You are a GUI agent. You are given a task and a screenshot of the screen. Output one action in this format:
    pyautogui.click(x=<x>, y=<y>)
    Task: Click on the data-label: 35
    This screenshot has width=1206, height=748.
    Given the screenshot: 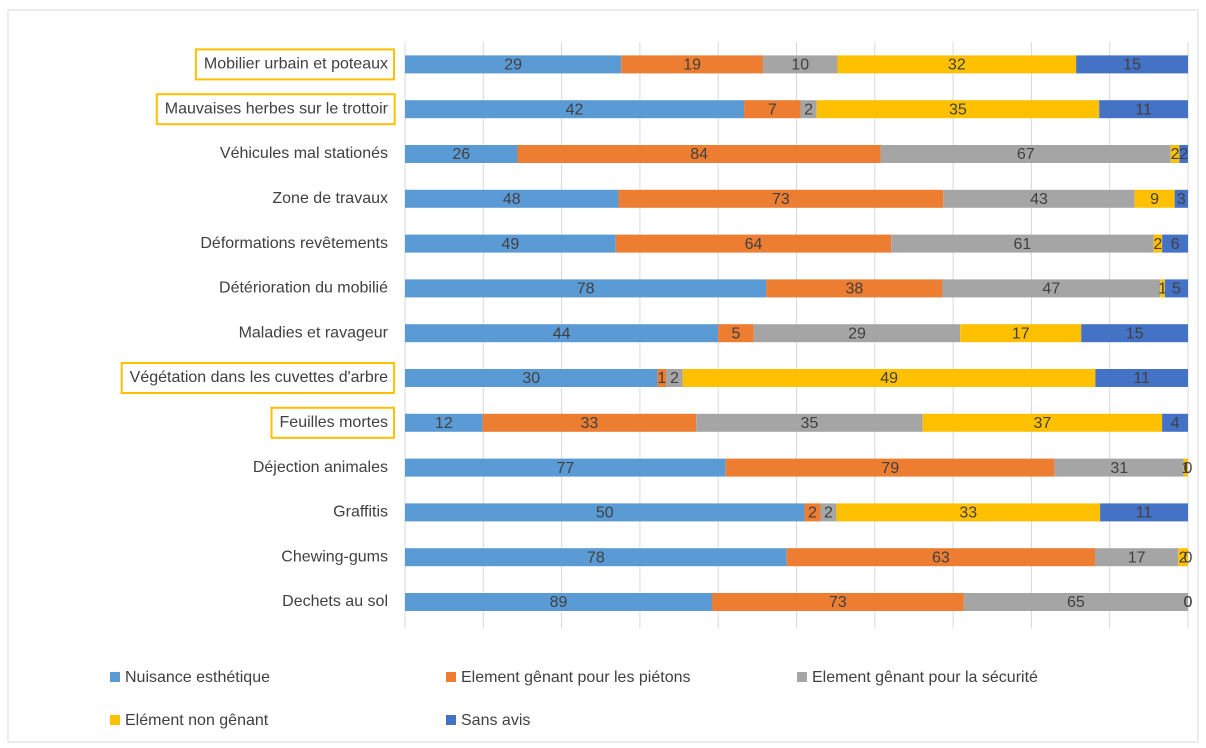 What is the action you would take?
    pyautogui.click(x=810, y=423)
    